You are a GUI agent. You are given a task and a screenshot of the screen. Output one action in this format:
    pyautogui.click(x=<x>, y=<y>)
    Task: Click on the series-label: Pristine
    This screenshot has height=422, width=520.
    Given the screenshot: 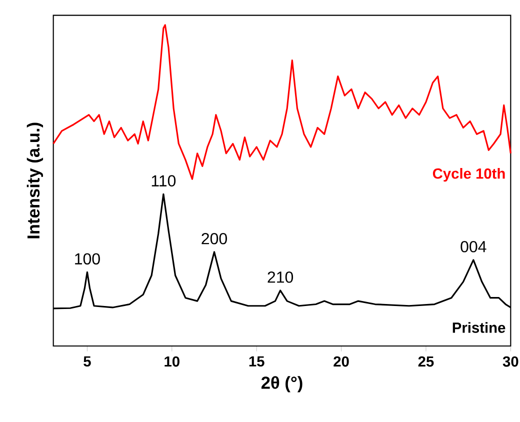 What is the action you would take?
    pyautogui.click(x=479, y=327)
    